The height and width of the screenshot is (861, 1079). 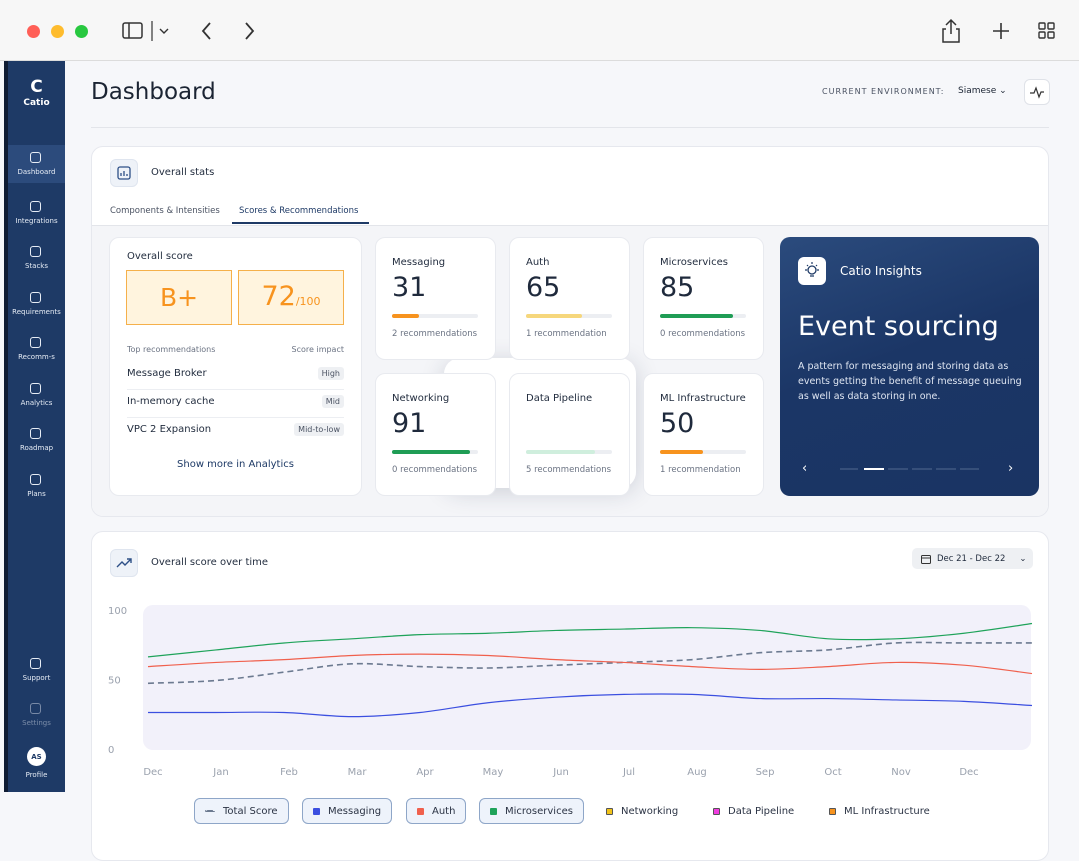 I want to click on analytics-link: Show more in Analytics, so click(x=235, y=464).